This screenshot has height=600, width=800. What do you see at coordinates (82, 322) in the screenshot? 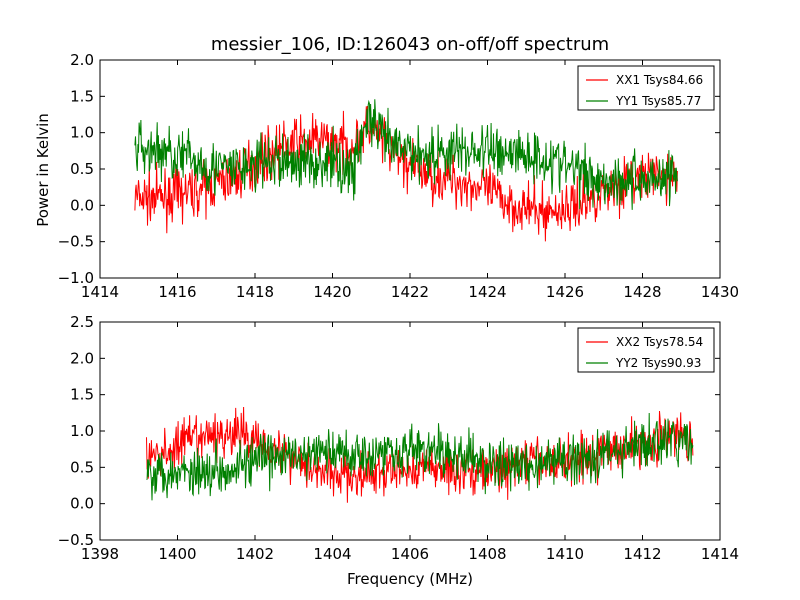
I see `y-tick-label: 2.5` at bounding box center [82, 322].